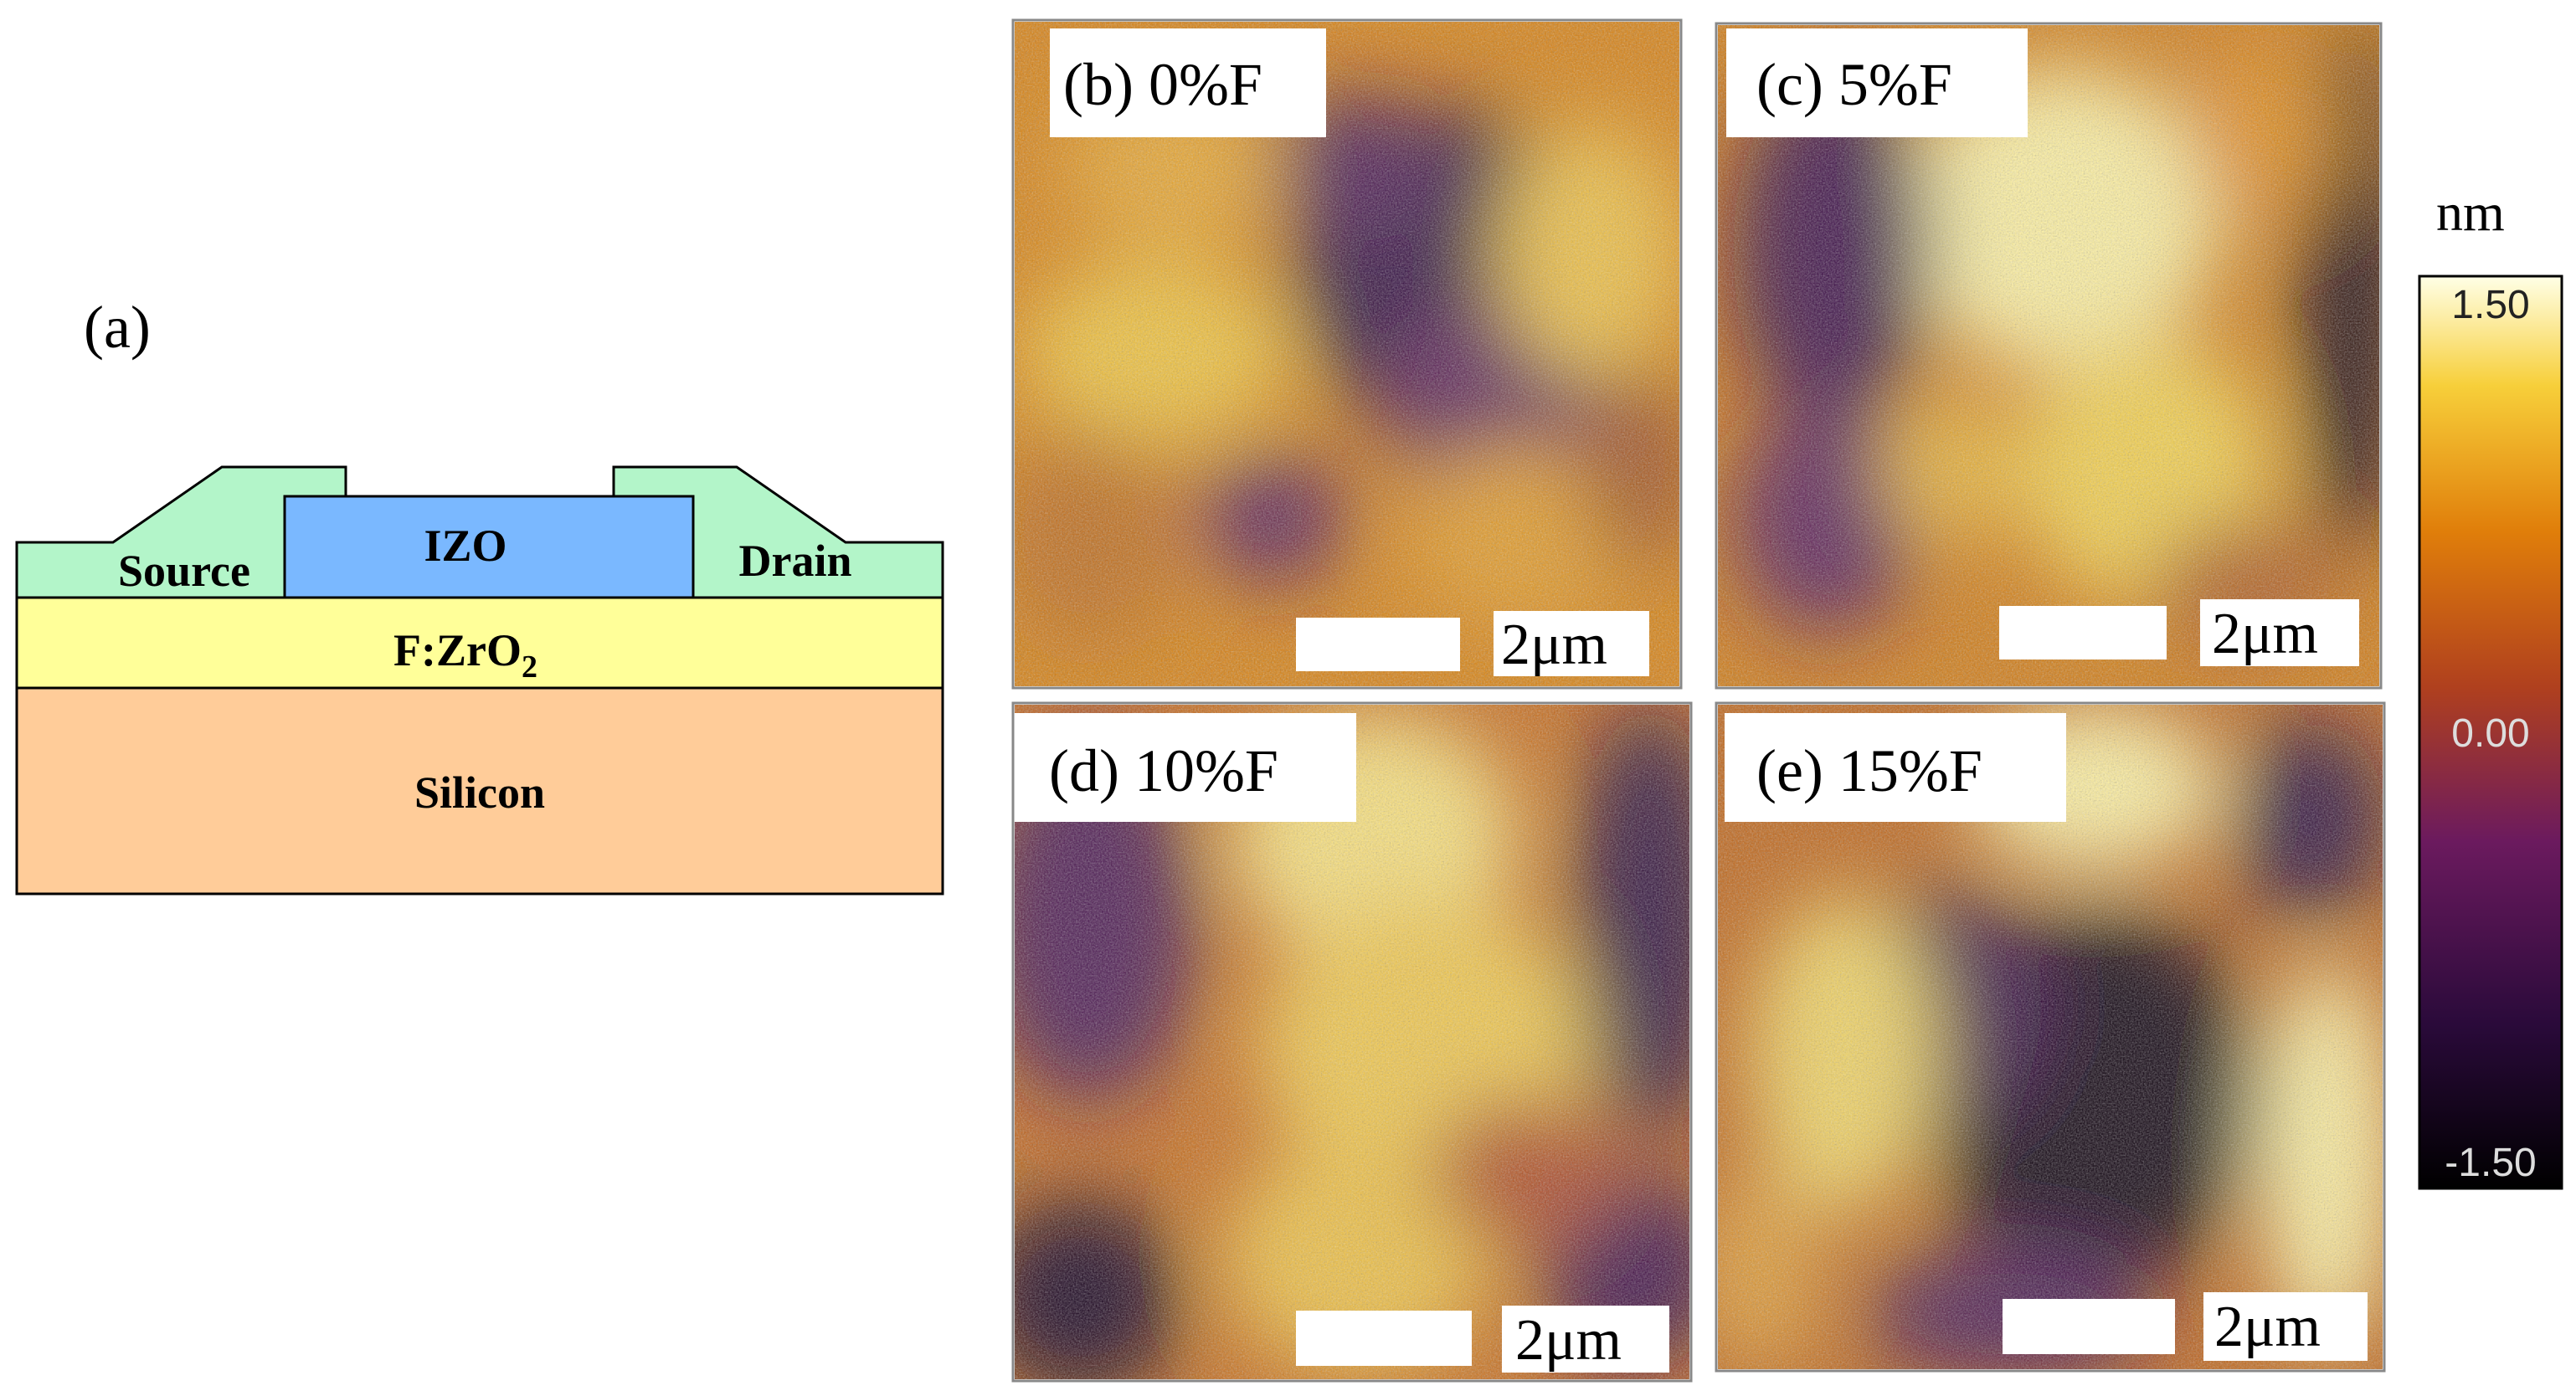  I want to click on silicon-label: Silicon, so click(479, 792).